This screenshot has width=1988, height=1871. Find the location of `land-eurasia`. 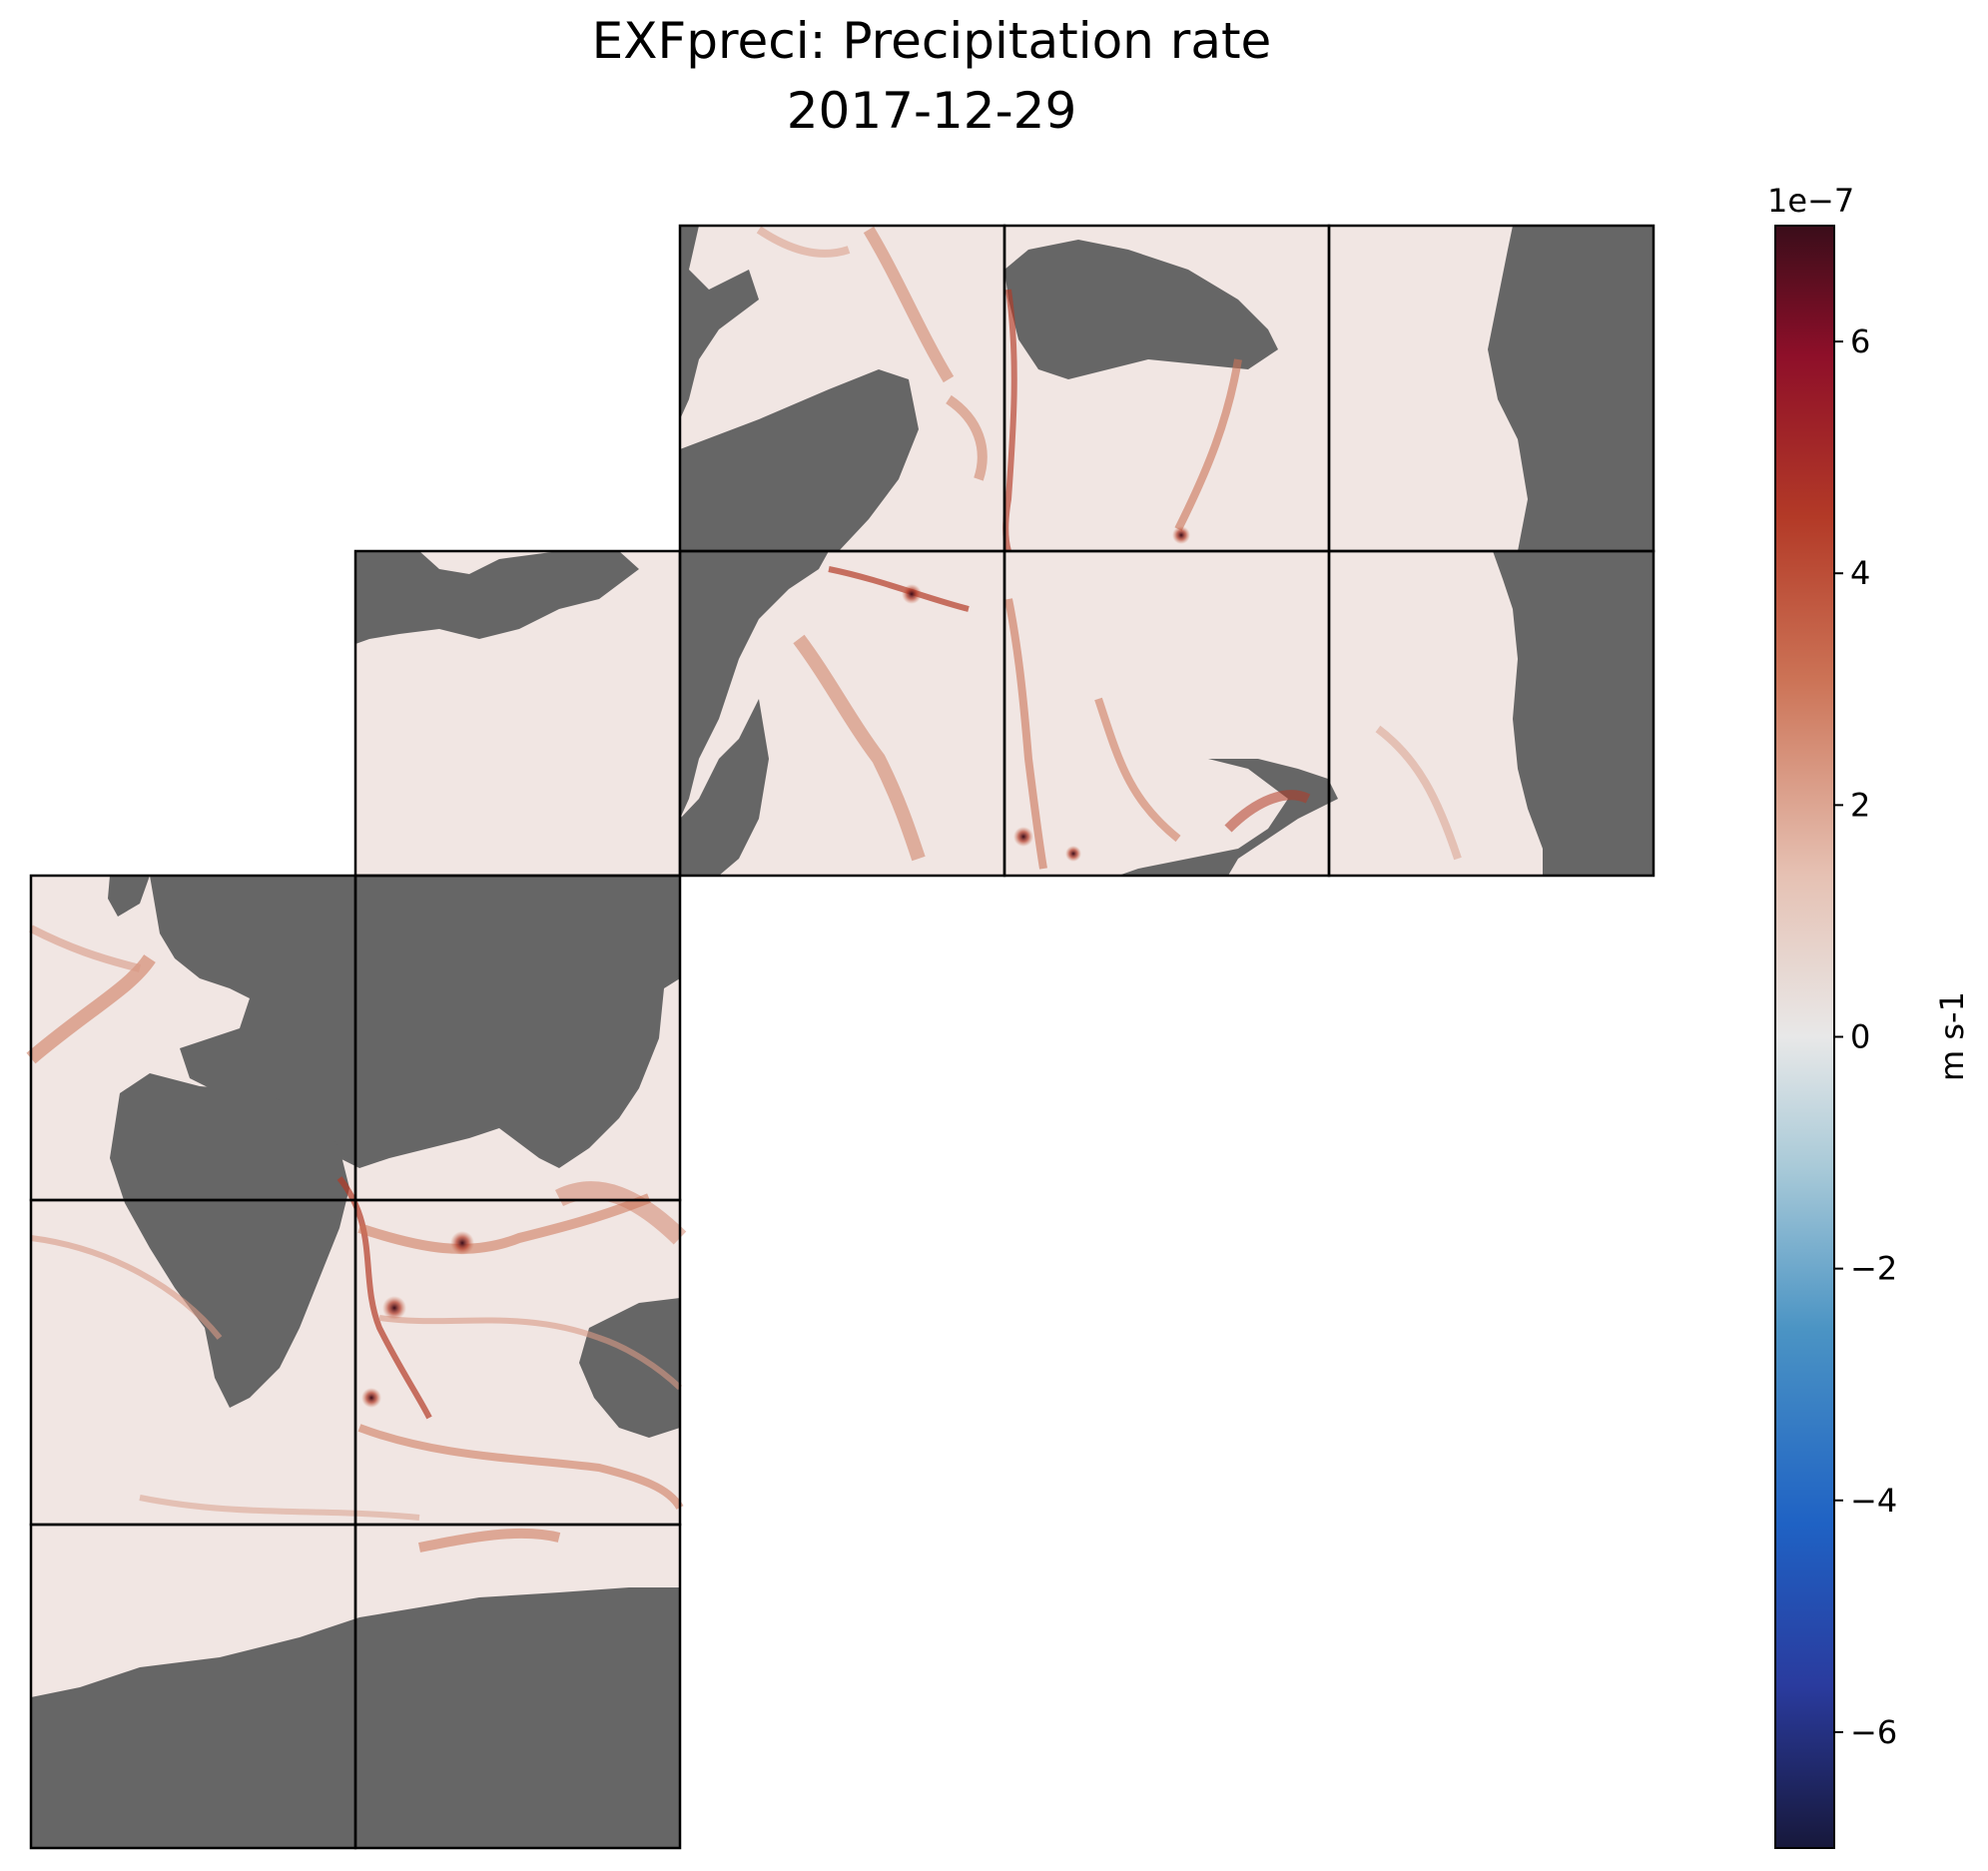

land-eurasia is located at coordinates (415, 1022).